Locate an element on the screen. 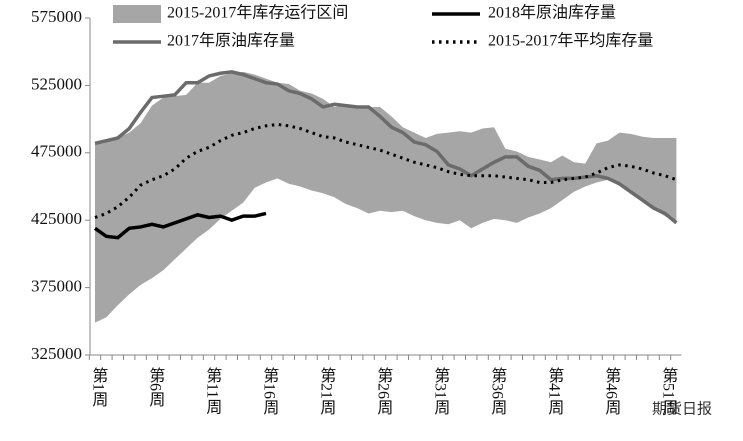 The width and height of the screenshot is (743, 441). x-tick-label: 第21周 is located at coordinates (326, 391).